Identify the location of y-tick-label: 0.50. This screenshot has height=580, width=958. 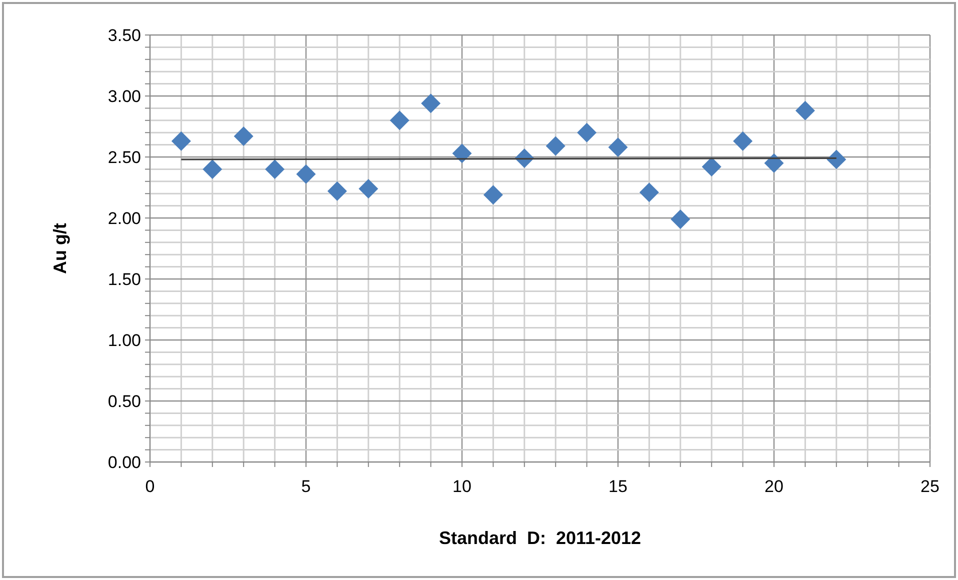
(124, 401).